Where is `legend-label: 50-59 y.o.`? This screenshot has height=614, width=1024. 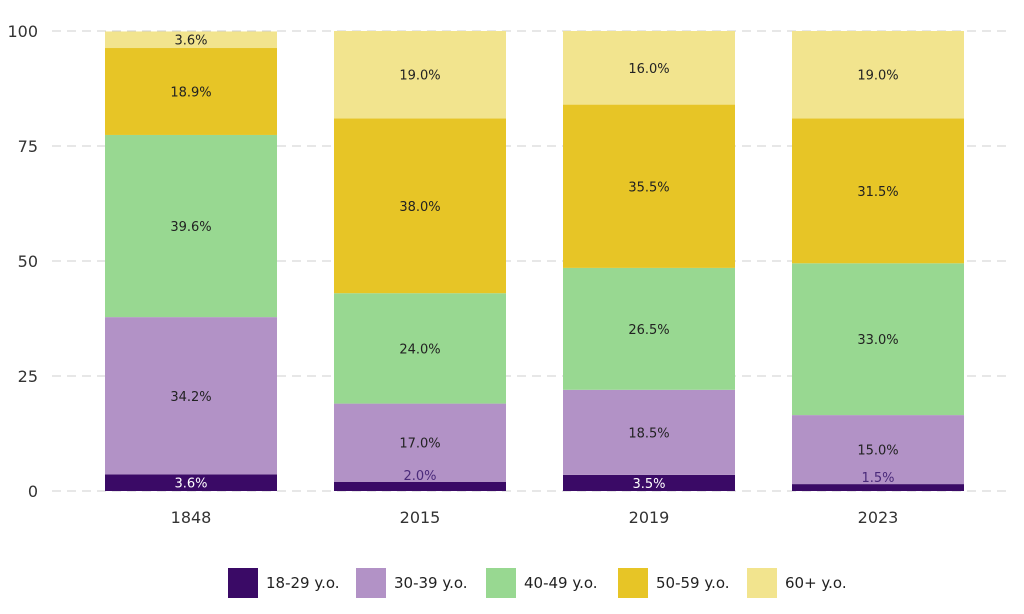 legend-label: 50-59 y.o. is located at coordinates (693, 583).